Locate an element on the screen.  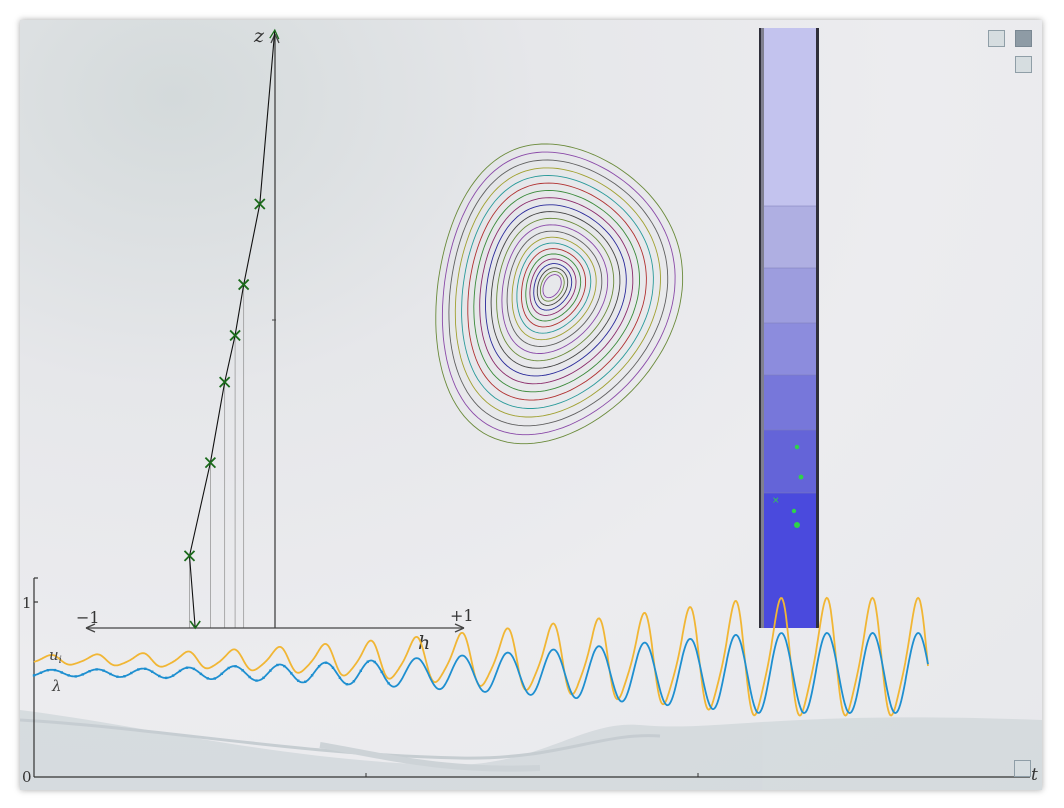
toggle-button-top-left is located at coordinates (996, 38).